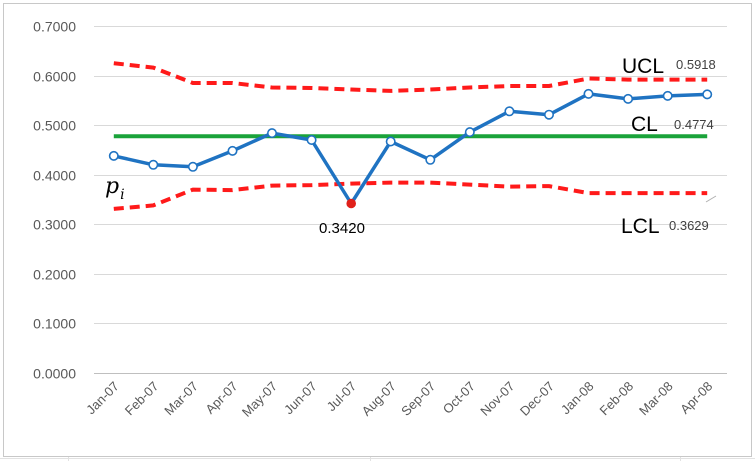  What do you see at coordinates (300, 398) in the screenshot?
I see `x-tick-label: Jun-07` at bounding box center [300, 398].